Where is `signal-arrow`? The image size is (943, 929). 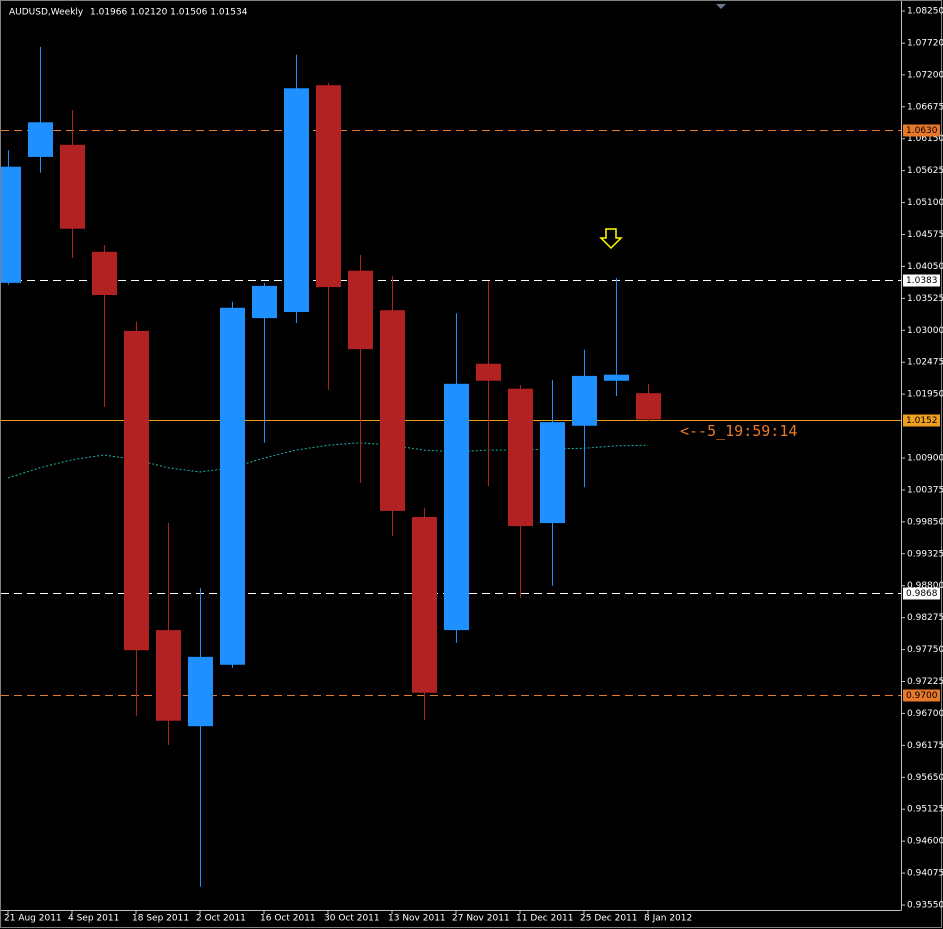 signal-arrow is located at coordinates (611, 239).